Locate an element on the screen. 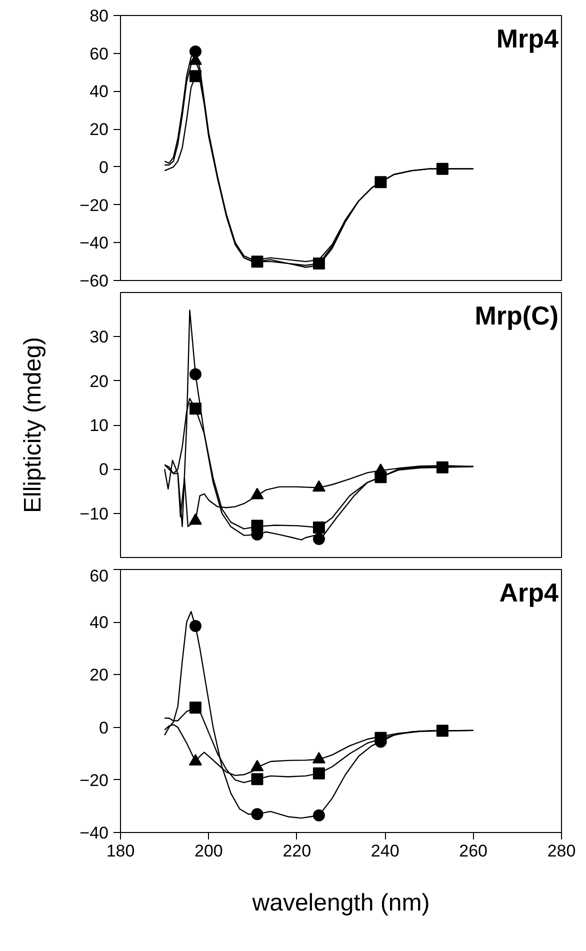 The image size is (586, 951). chart-title: Arp4 is located at coordinates (529, 593).